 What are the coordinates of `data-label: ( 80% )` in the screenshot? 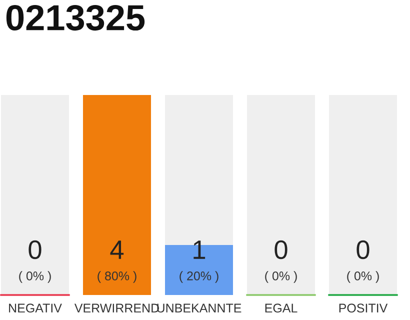 It's located at (117, 277).